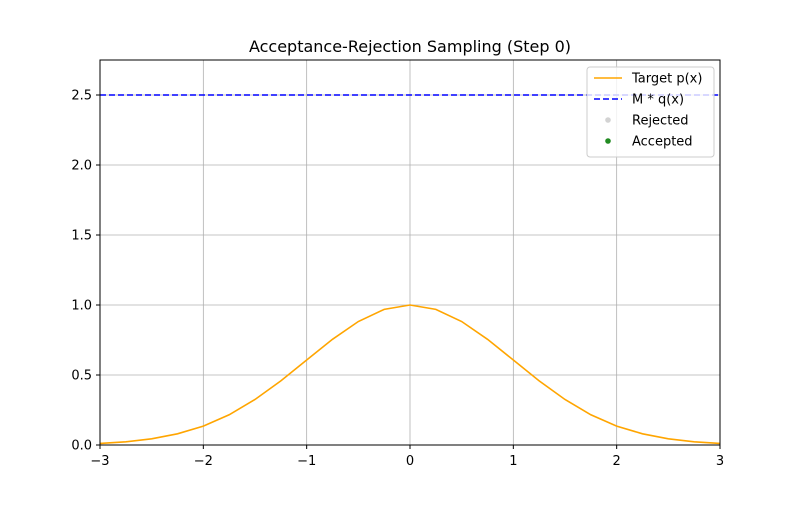  Describe the element at coordinates (203, 461) in the screenshot. I see `x-tick-label: −2` at that location.